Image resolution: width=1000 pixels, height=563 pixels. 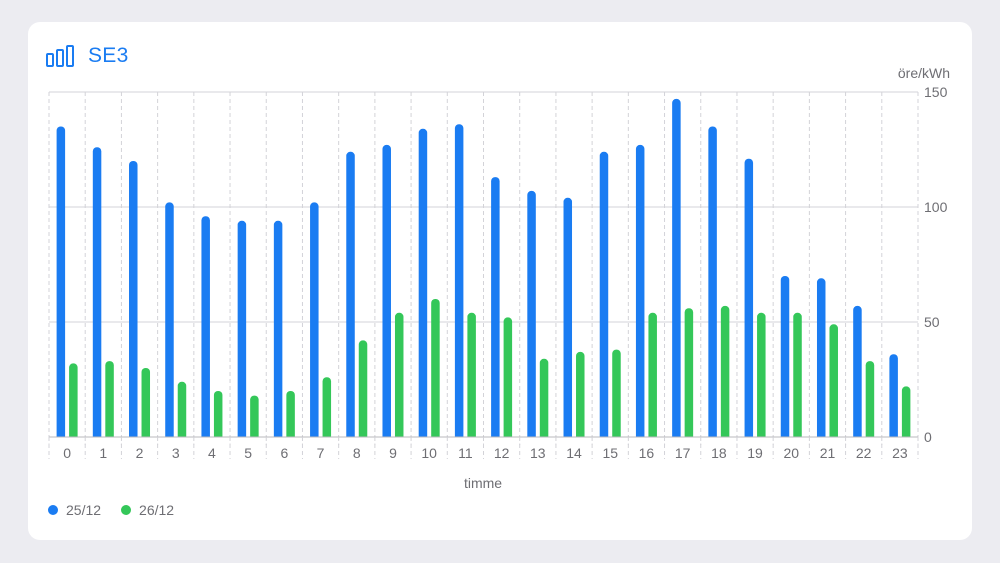 I want to click on x-tick-label: 5, so click(x=248, y=453).